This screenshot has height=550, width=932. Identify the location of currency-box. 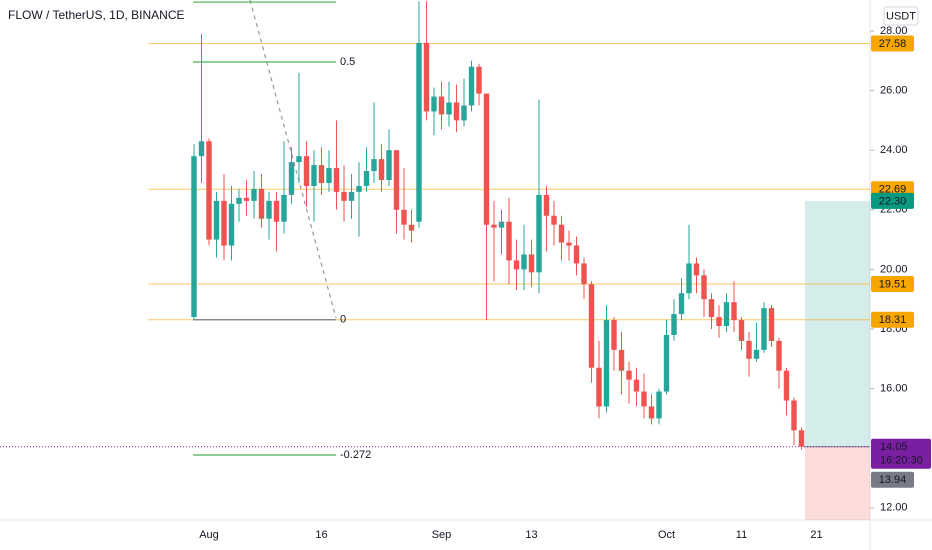
(901, 16).